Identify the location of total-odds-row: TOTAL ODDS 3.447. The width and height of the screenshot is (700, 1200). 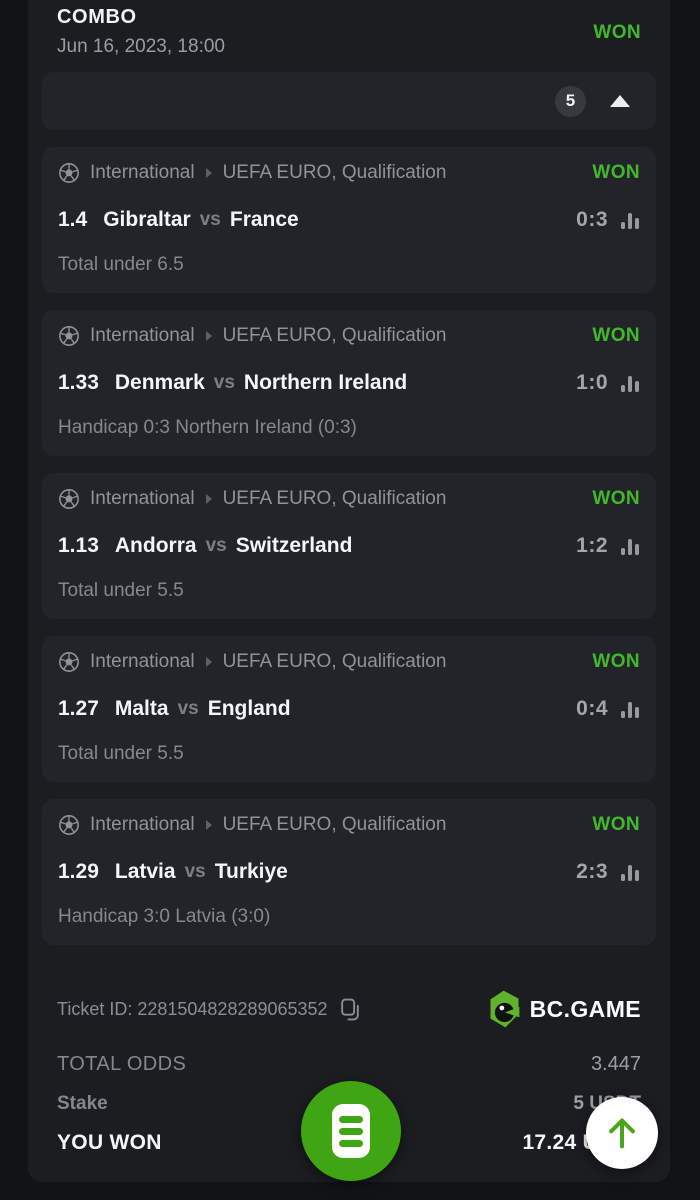
(349, 1064).